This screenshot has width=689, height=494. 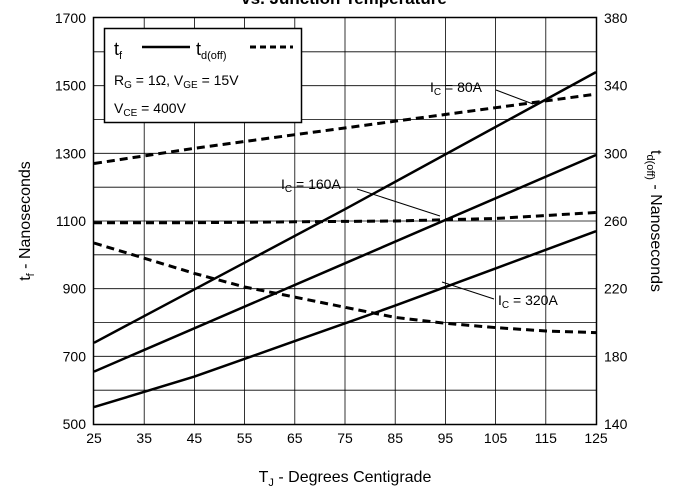 I want to click on x-tick-label: 75, so click(x=345, y=438).